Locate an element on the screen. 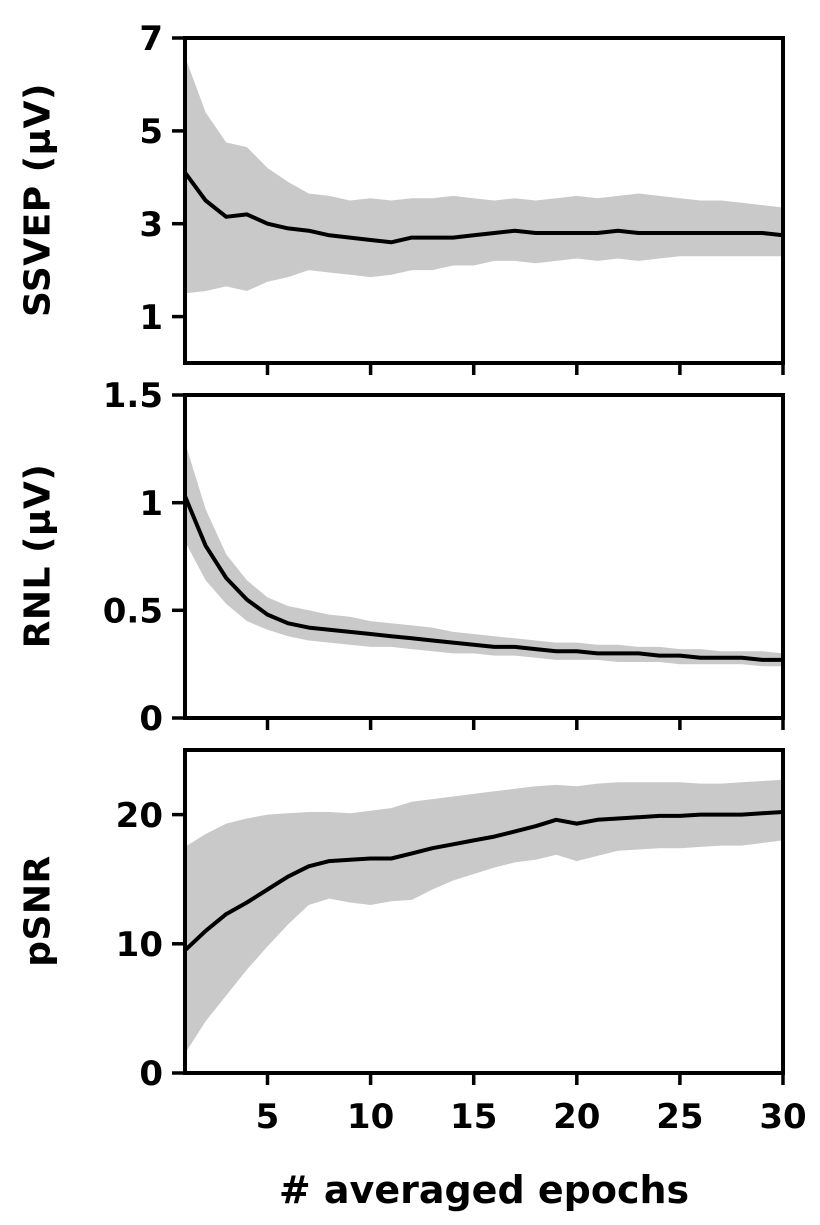 The image size is (820, 1225). y-tick-label: 3 is located at coordinates (151, 225).